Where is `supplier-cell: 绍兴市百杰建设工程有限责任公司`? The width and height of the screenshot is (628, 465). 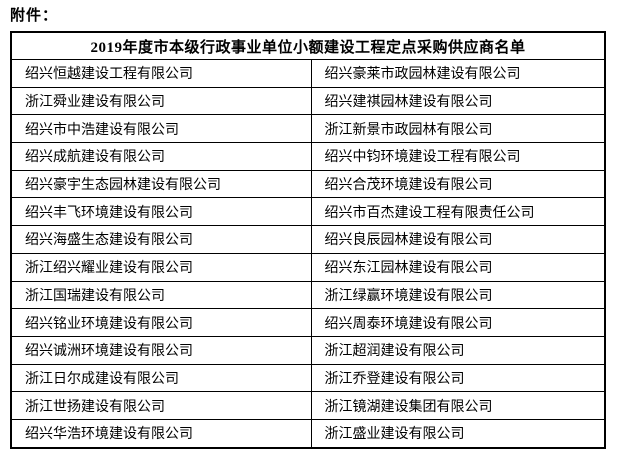 supplier-cell: 绍兴市百杰建设工程有限责任公司 is located at coordinates (458, 212).